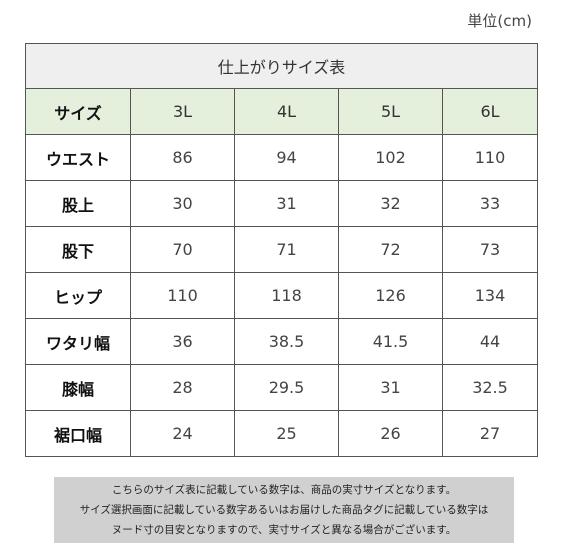  Describe the element at coordinates (182, 433) in the screenshot. I see `table-cell: 24` at that location.